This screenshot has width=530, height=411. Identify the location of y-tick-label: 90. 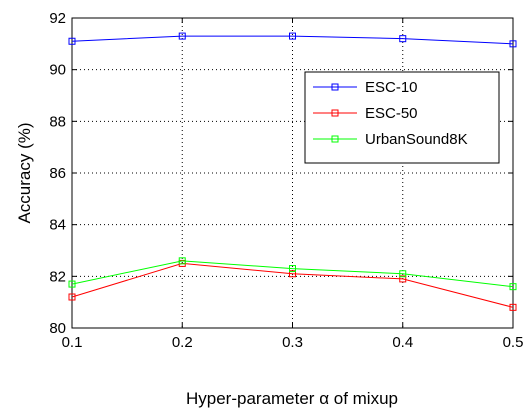
(57, 70).